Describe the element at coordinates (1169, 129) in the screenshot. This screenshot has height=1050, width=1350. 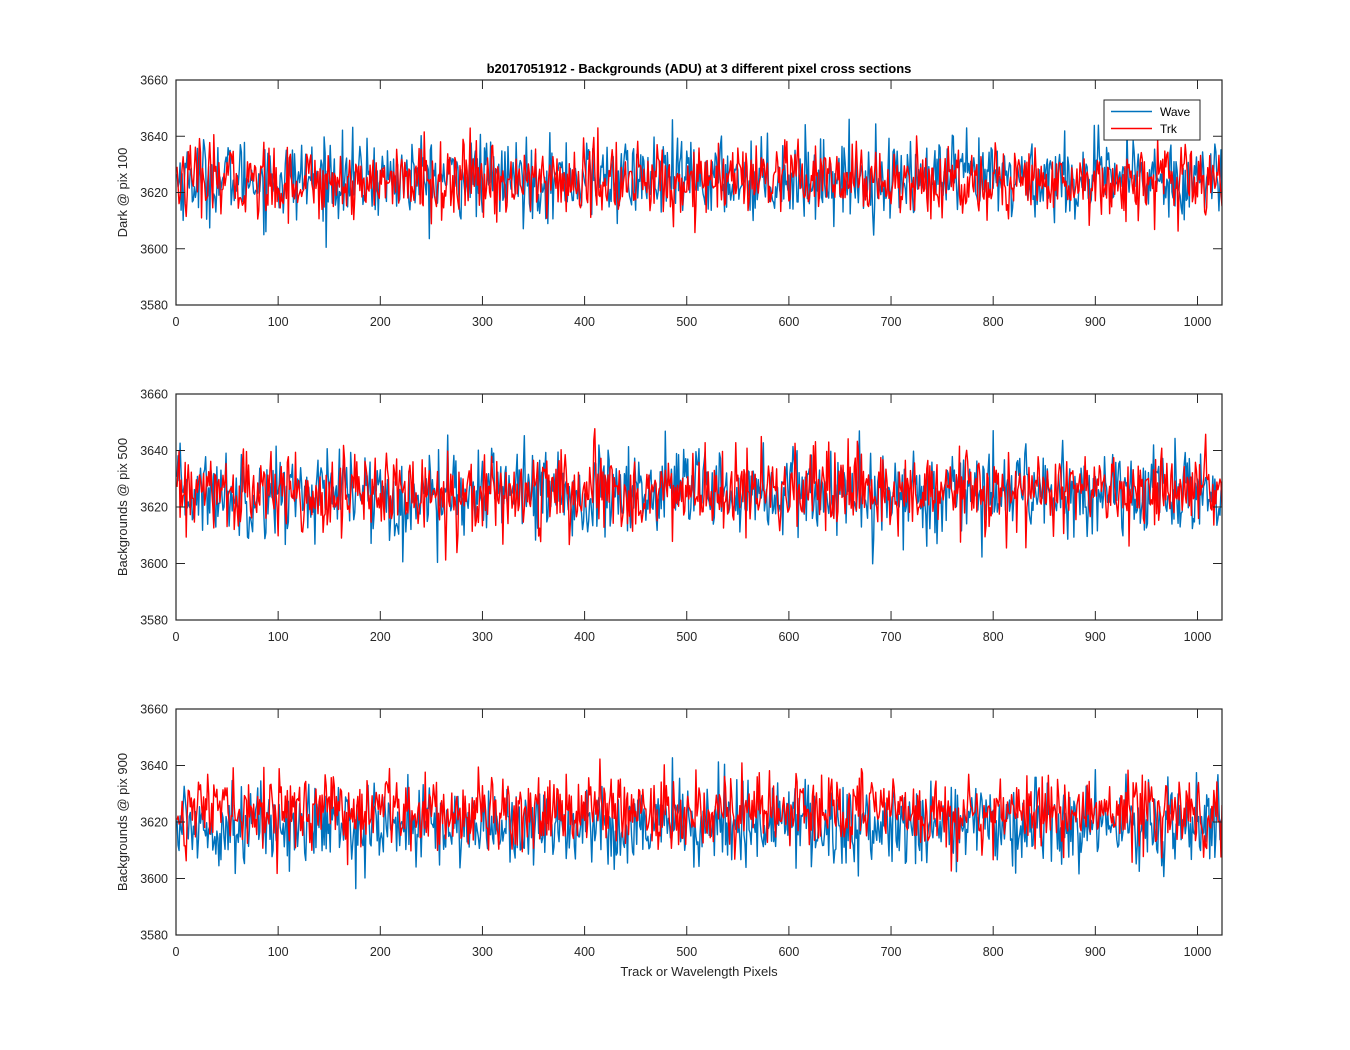
I see `legend-label-trk: Trk` at that location.